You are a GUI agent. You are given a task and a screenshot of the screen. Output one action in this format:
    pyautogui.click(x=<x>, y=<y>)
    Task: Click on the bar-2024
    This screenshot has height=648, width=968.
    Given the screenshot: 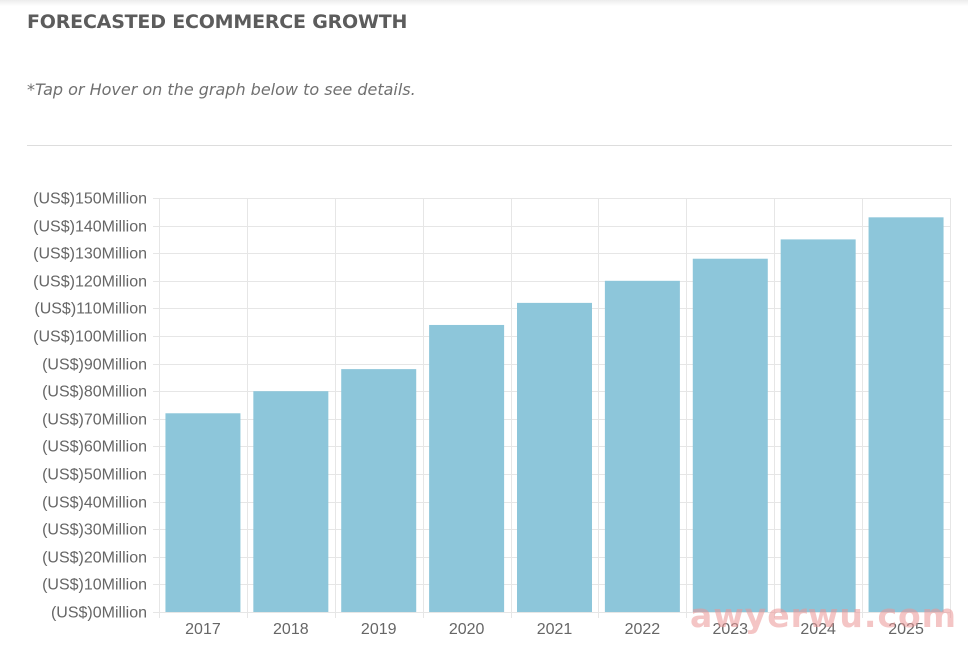 What is the action you would take?
    pyautogui.click(x=818, y=425)
    